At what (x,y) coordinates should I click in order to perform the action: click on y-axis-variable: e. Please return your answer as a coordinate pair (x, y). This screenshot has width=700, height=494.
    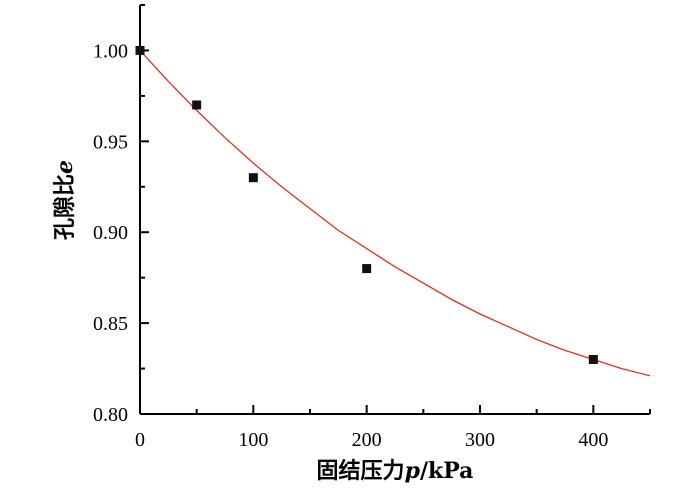
    Looking at the image, I should click on (65, 167).